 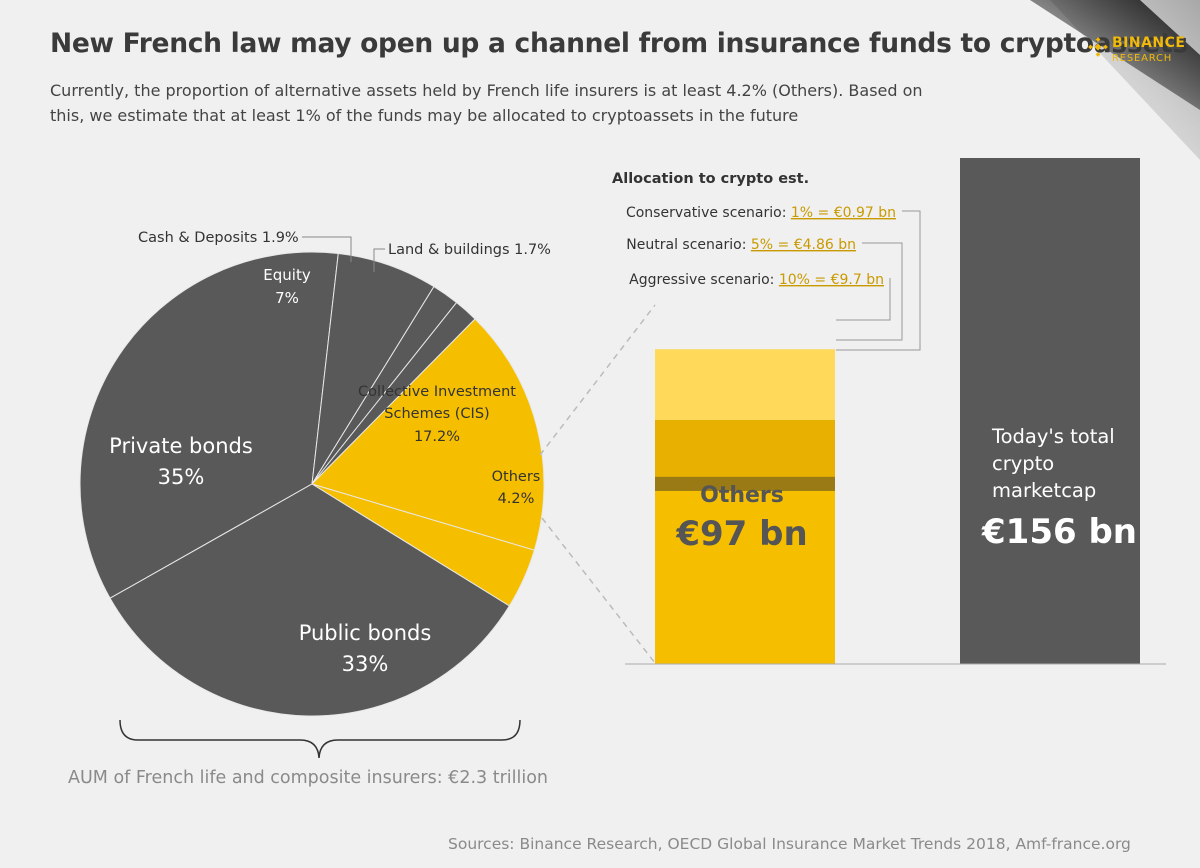 What do you see at coordinates (437, 437) in the screenshot?
I see `pie-value-cis: 17.2%` at bounding box center [437, 437].